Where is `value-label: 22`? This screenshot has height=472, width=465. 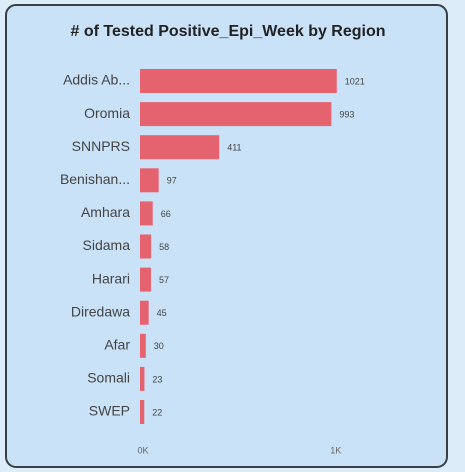 value-label: 22 is located at coordinates (157, 412).